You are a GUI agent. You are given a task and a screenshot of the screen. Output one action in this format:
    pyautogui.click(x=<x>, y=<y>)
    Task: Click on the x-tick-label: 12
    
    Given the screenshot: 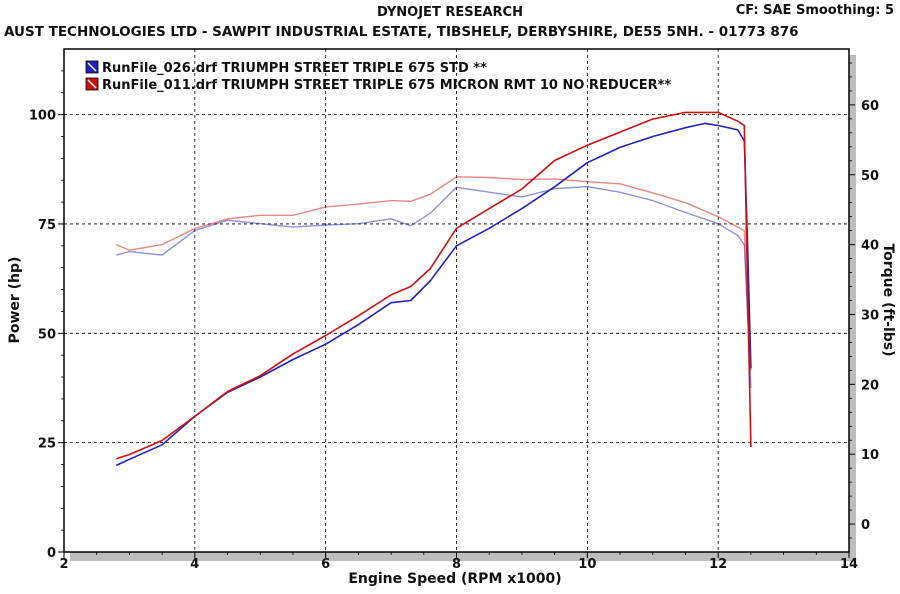 What is the action you would take?
    pyautogui.click(x=718, y=564)
    